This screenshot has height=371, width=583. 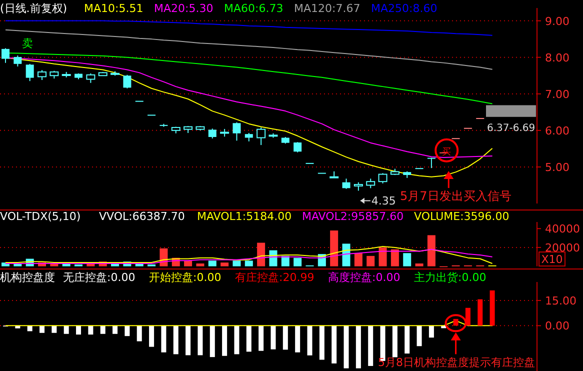 I want to click on annotation: 高度控盘:0.00, so click(x=364, y=277).